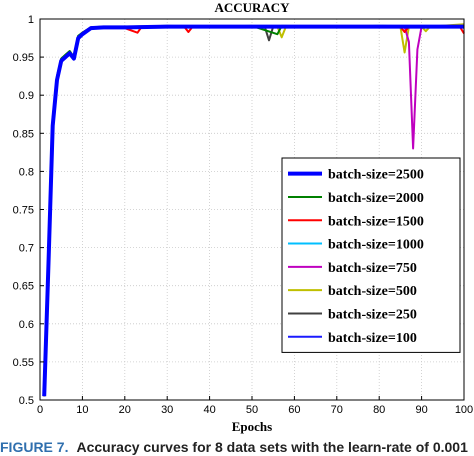 The width and height of the screenshot is (474, 456). What do you see at coordinates (26, 172) in the screenshot?
I see `y-tick-label: 0.8` at bounding box center [26, 172].